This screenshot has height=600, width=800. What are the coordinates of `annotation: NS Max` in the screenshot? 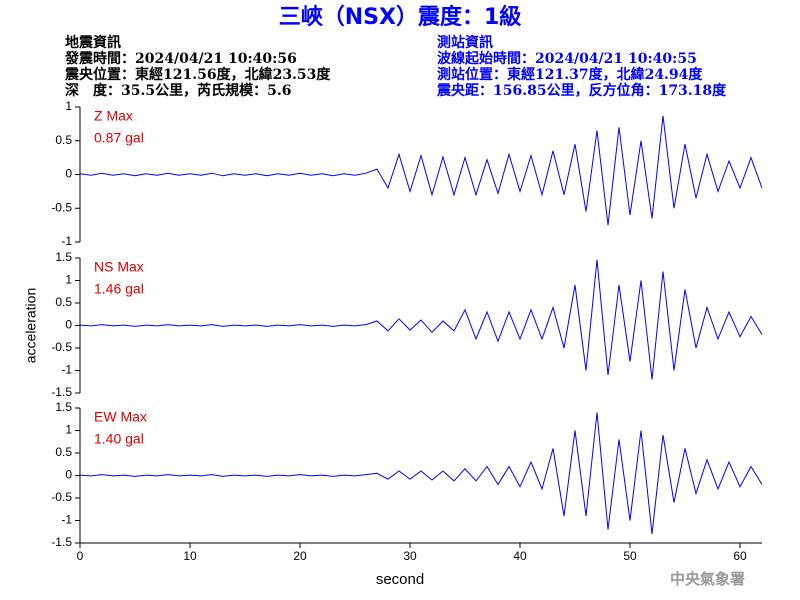 It's located at (119, 267).